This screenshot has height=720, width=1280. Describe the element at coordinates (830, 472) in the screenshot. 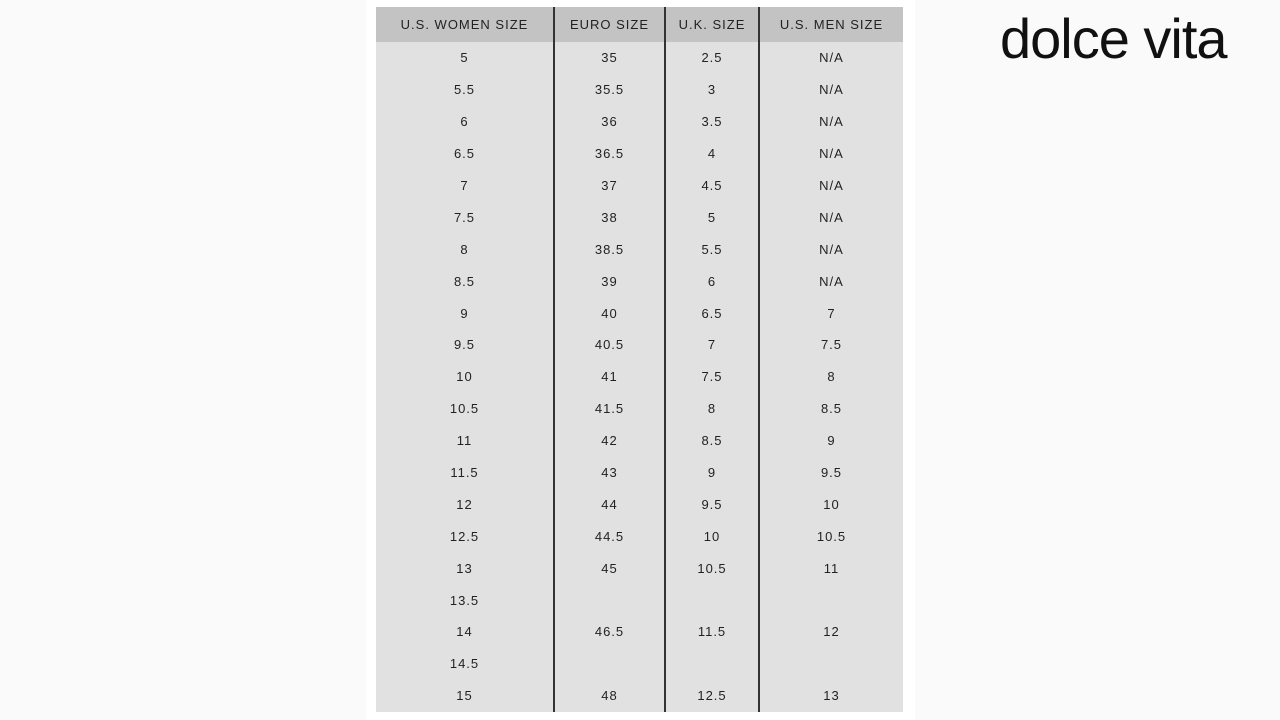

I see `cell-us-men: 9.5` at that location.